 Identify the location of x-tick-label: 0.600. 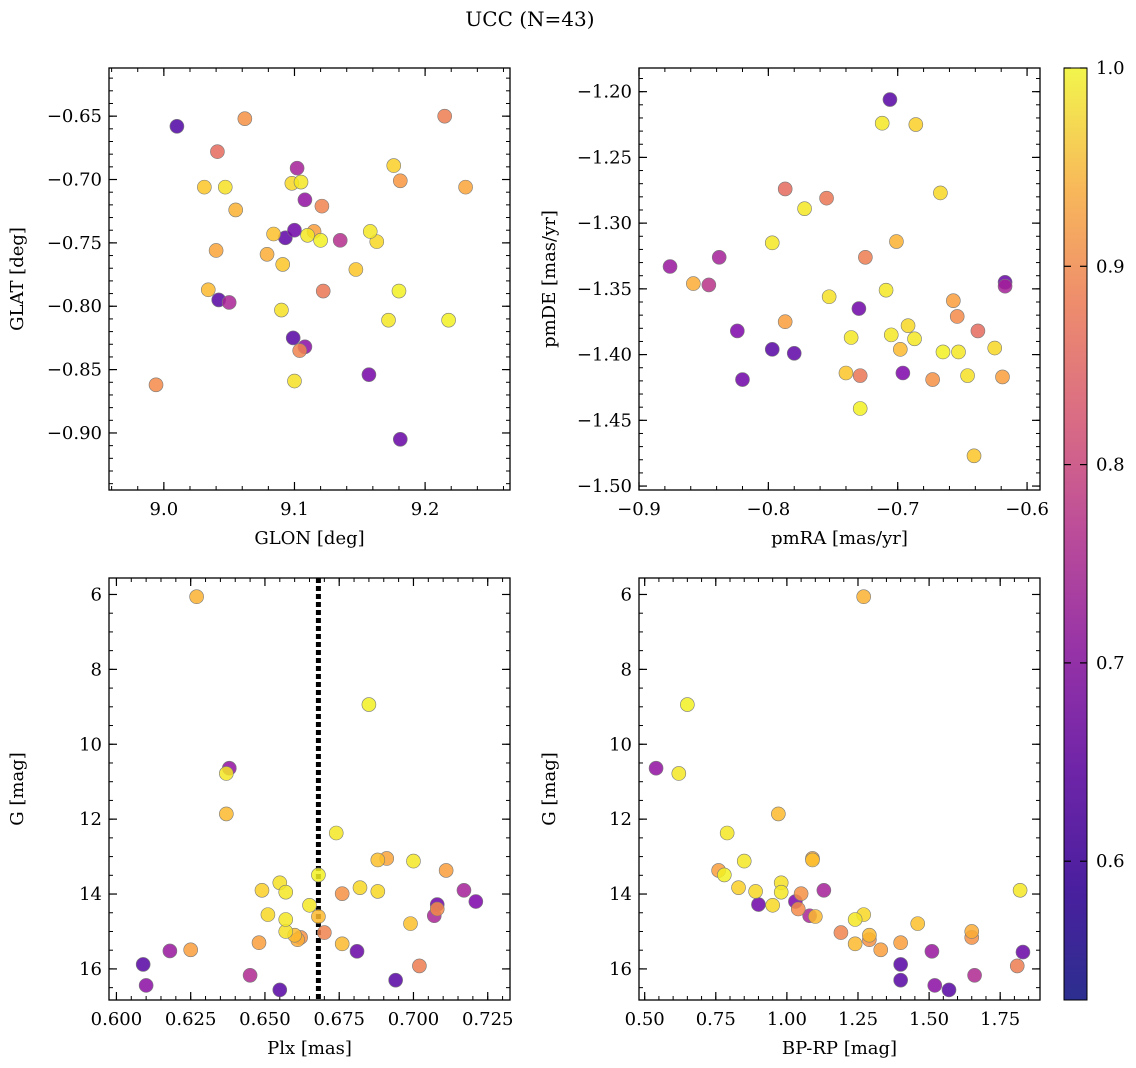
(117, 1019).